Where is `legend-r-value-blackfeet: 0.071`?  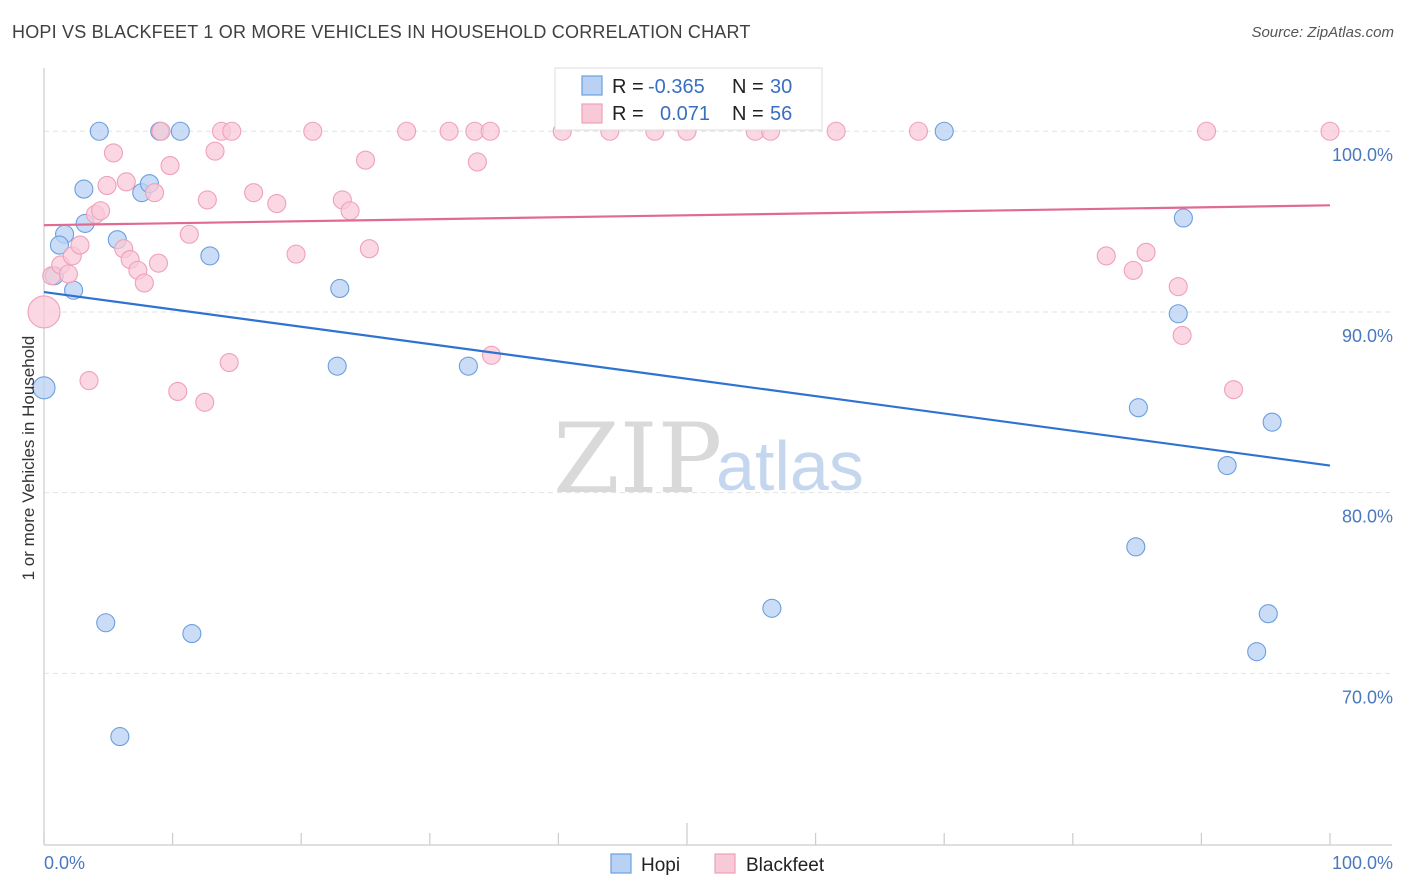 legend-r-value-blackfeet: 0.071 is located at coordinates (685, 114).